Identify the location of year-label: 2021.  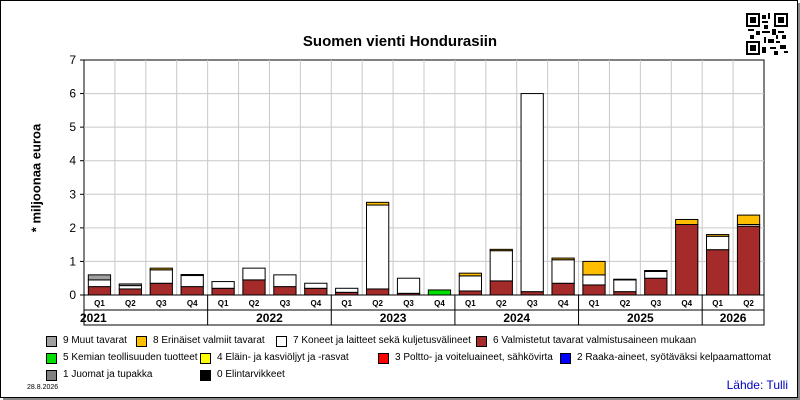
(93, 318).